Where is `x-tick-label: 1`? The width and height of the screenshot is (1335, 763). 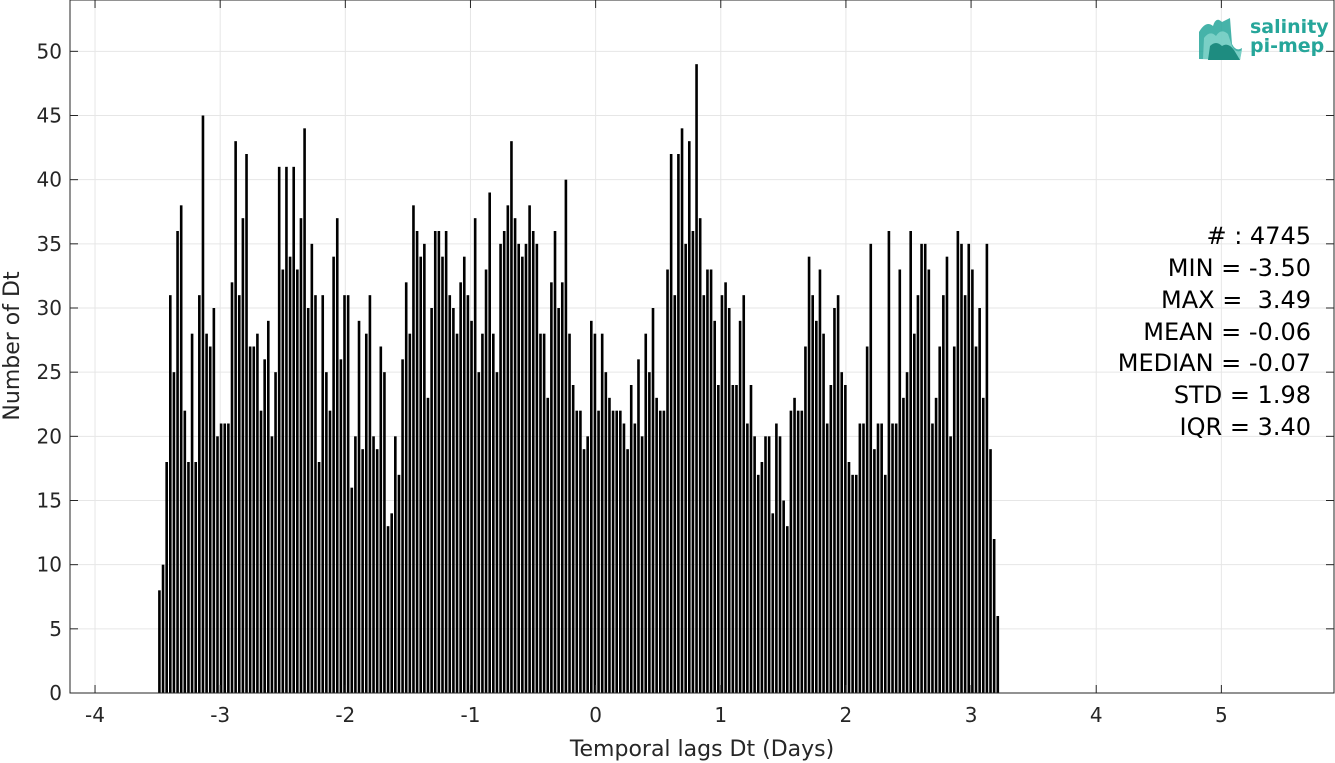
x-tick-label: 1 is located at coordinates (720, 715).